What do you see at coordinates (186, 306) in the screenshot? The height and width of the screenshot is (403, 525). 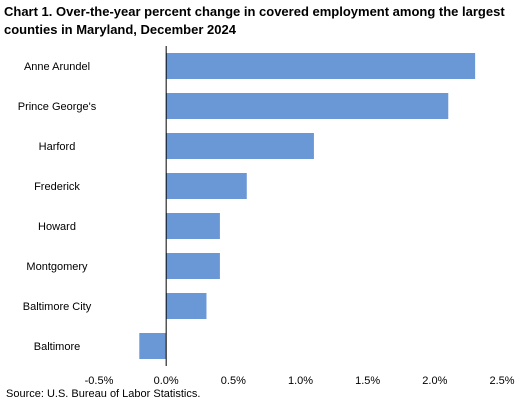 I see `bar-baltimore-city` at bounding box center [186, 306].